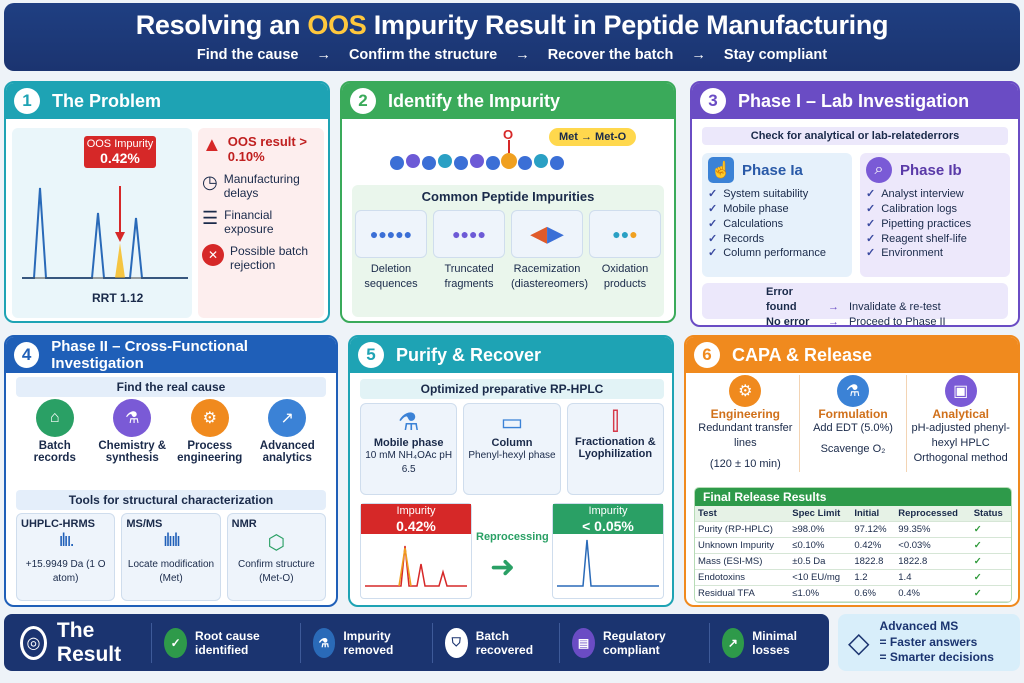  Describe the element at coordinates (547, 234) in the screenshot. I see `racemization-icon: ◀ ▶` at that location.